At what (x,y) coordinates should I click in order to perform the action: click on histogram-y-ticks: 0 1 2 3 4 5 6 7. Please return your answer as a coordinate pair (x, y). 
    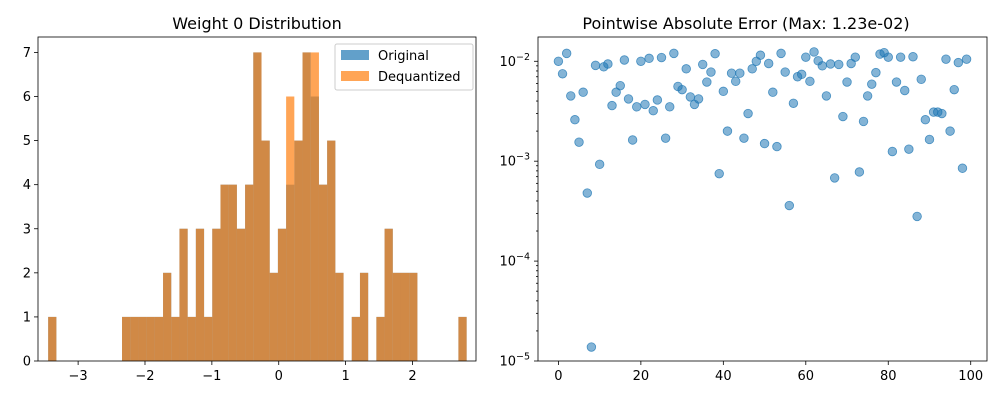
    Looking at the image, I should click on (30, 208).